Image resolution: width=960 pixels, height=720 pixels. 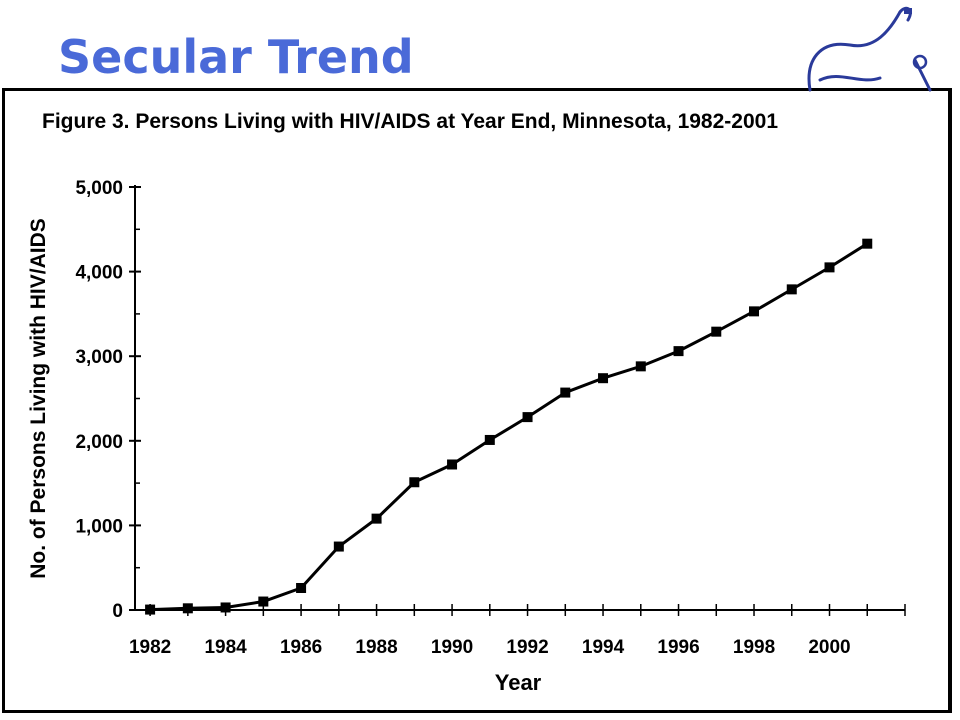 I want to click on x-tick-label: 1998, so click(x=754, y=647).